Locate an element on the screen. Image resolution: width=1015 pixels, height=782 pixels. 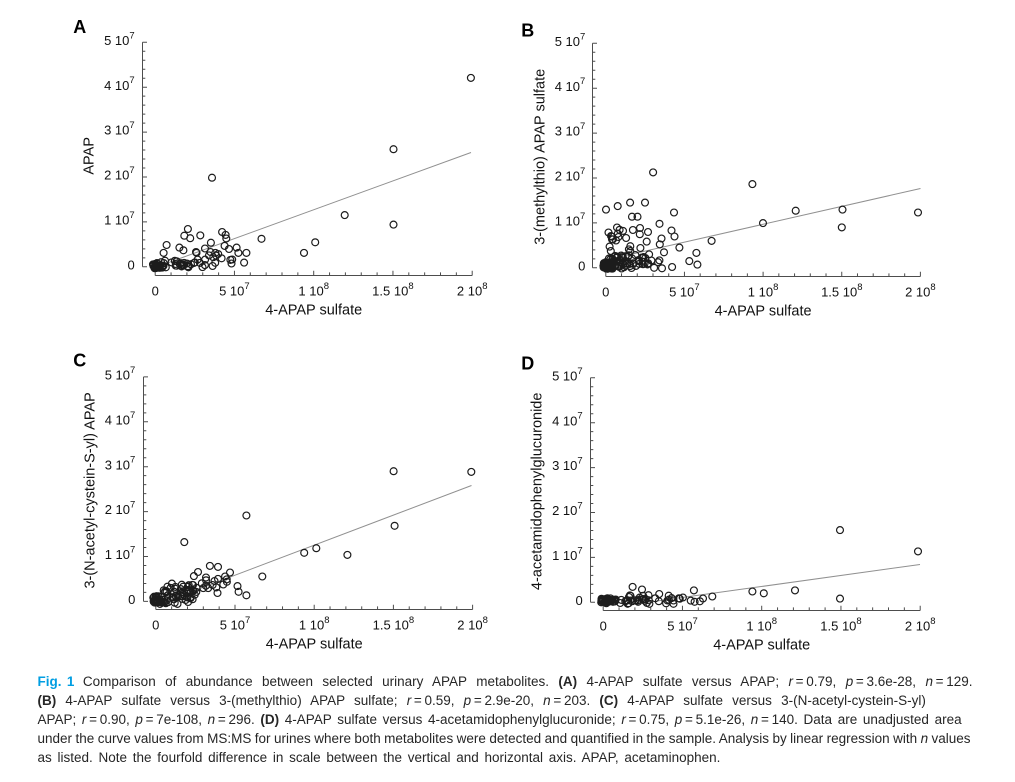
svg-text: 3-(methylthio) APAP sulfate is located at coordinates (540, 157).